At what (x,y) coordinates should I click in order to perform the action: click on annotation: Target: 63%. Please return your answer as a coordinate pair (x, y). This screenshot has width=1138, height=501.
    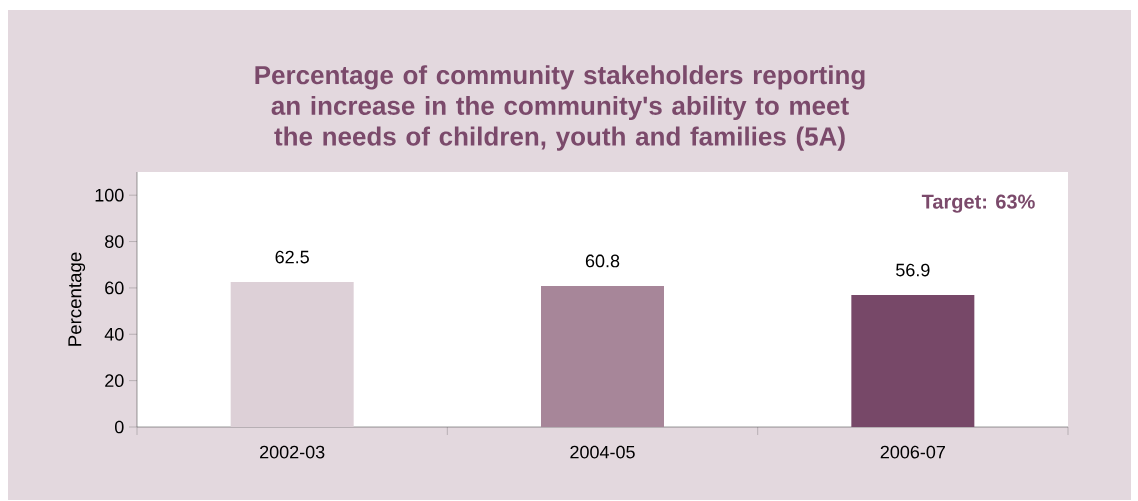
    Looking at the image, I should click on (978, 203).